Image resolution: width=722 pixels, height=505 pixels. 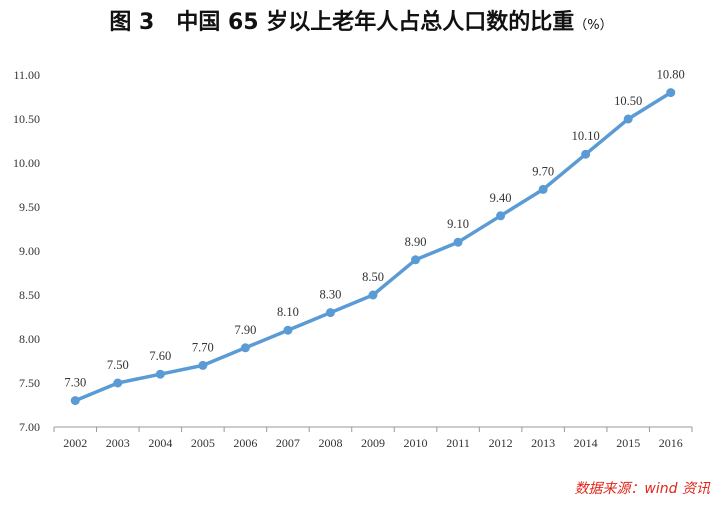 What do you see at coordinates (416, 242) in the screenshot?
I see `data-label: 8.90` at bounding box center [416, 242].